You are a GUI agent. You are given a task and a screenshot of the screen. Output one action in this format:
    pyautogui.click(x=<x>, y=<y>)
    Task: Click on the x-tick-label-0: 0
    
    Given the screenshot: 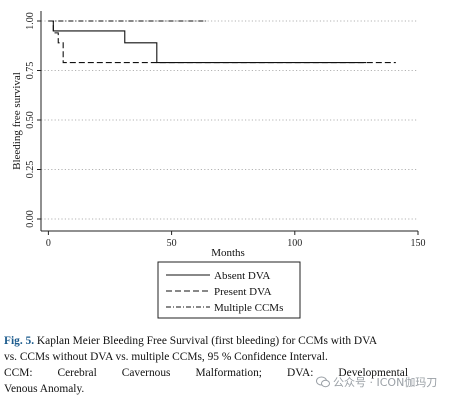 What is the action you would take?
    pyautogui.click(x=48, y=243)
    